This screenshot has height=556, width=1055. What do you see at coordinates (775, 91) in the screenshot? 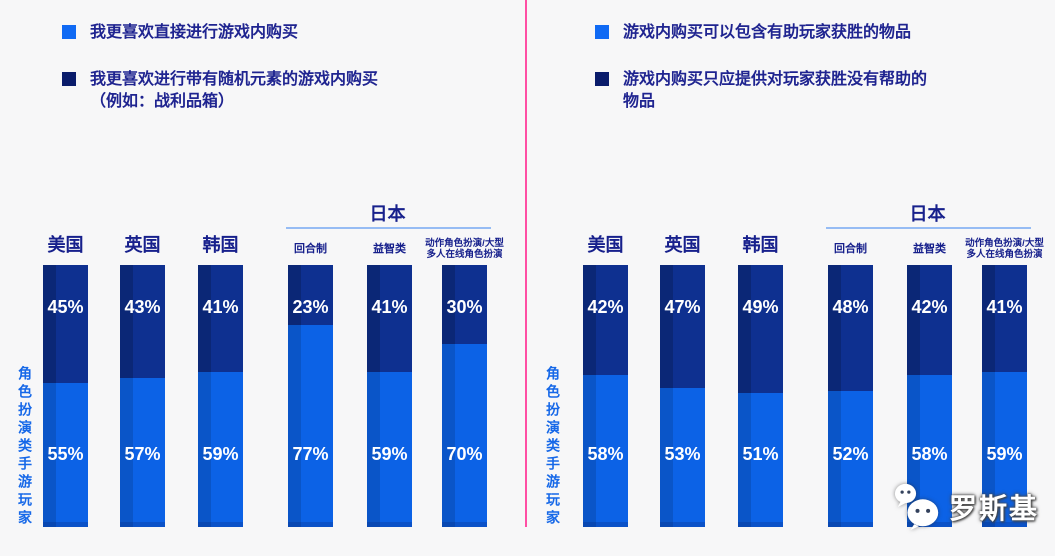
I see `legend-label: 游戏内购买只应提供对玩家获胜没有帮助的 物品` at bounding box center [775, 91].